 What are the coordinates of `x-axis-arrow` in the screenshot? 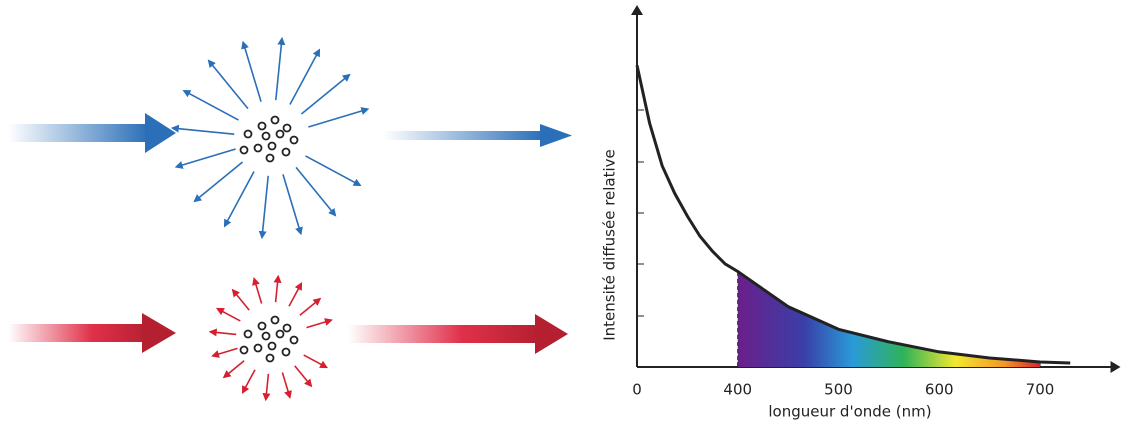 It's located at (1115, 367).